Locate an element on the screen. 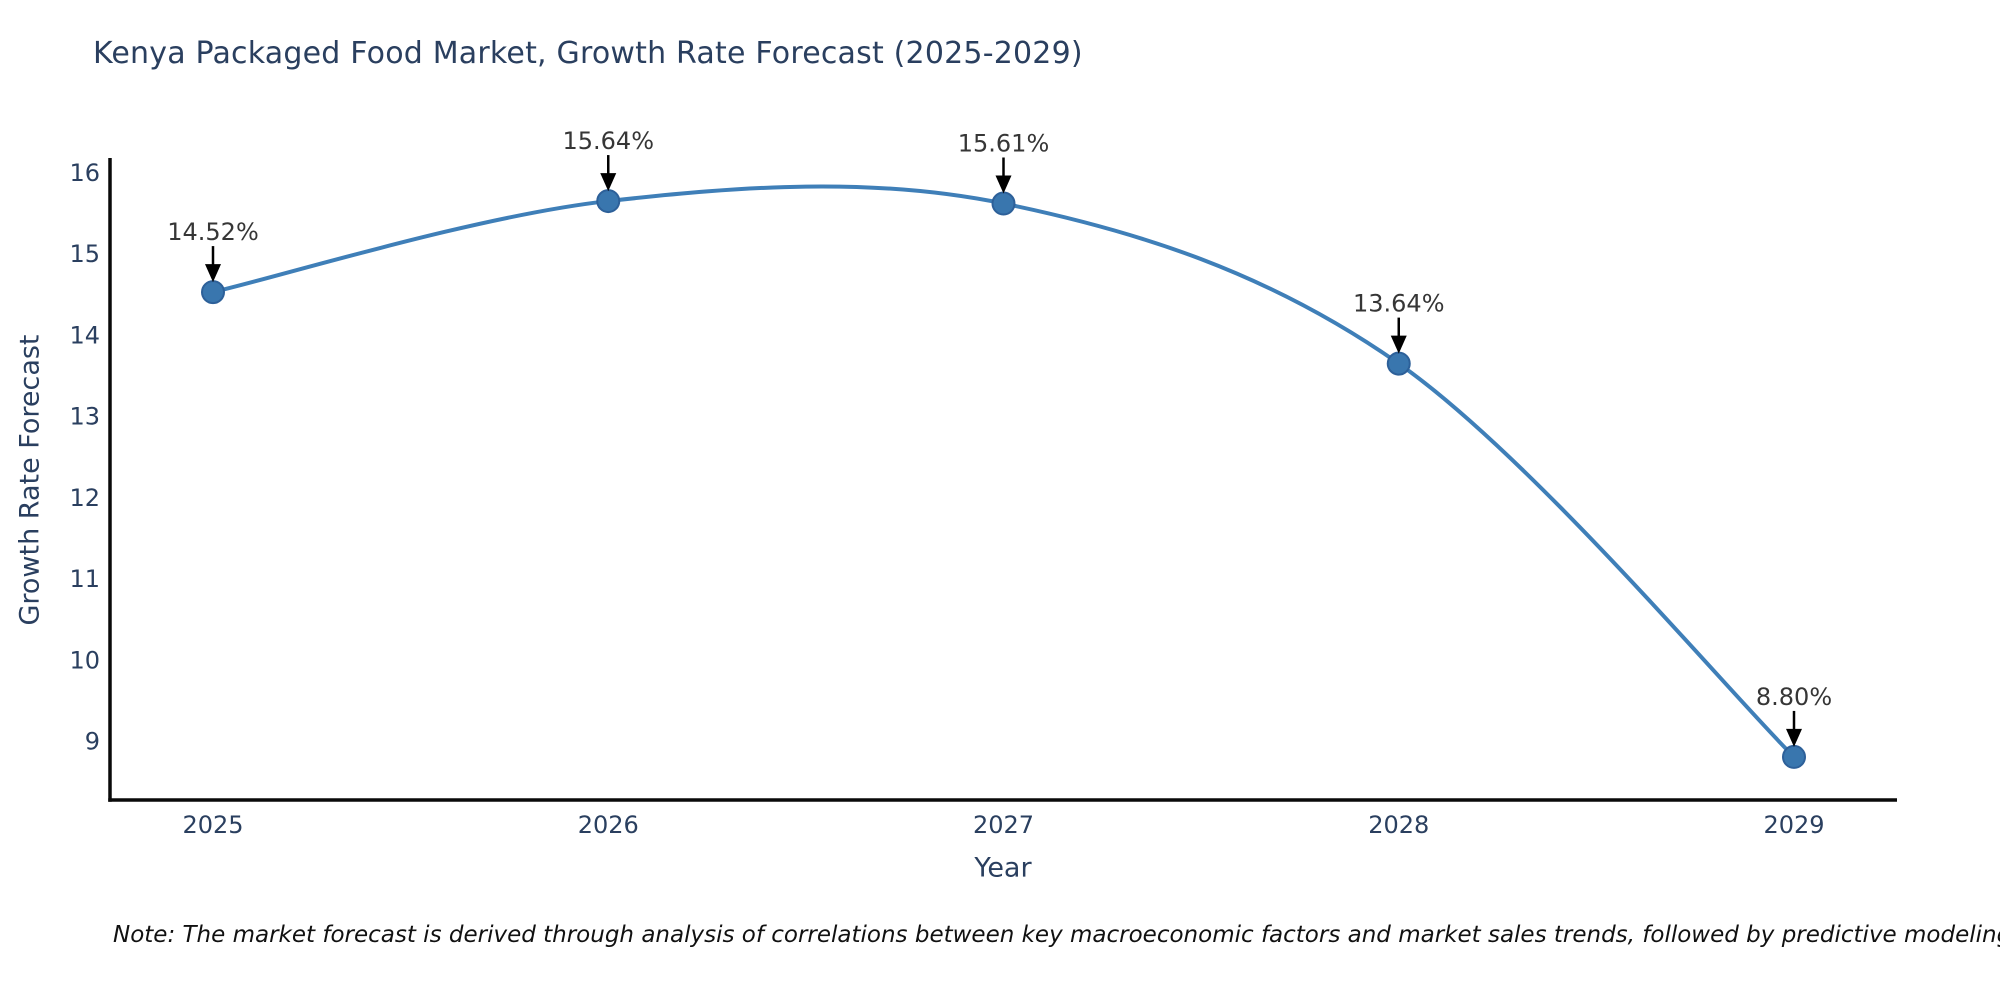 The height and width of the screenshot is (1000, 2000). x-tick-label: 2026 is located at coordinates (608, 825).